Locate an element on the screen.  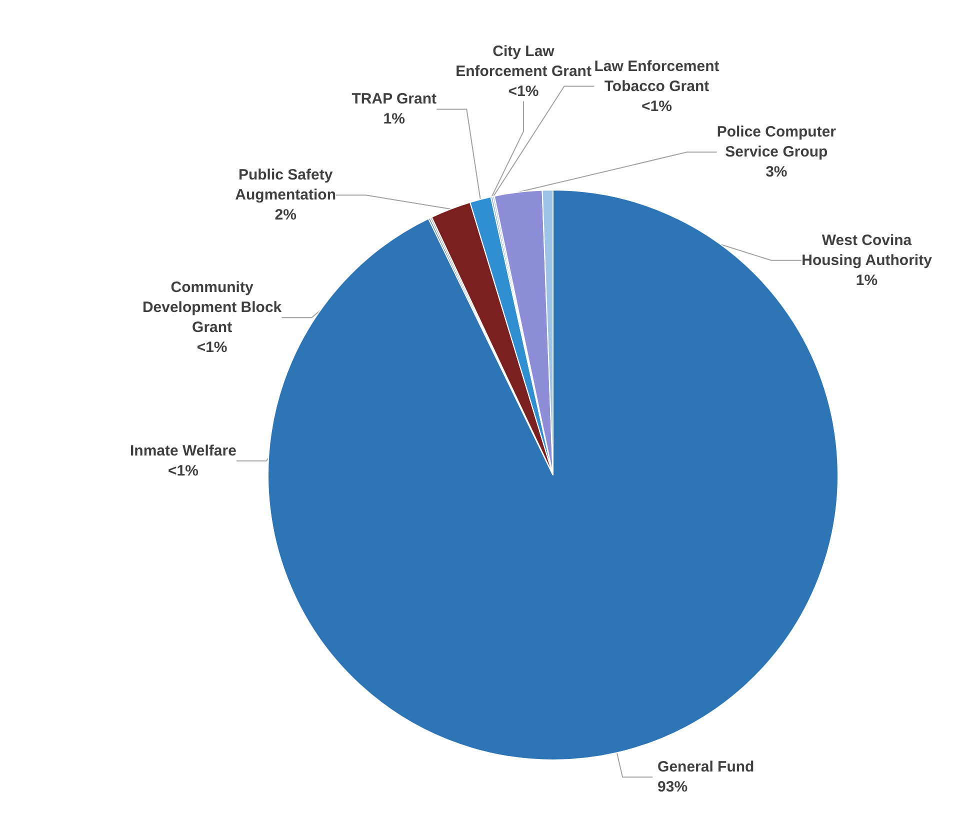
slice-label: West Covina Housing Authority is located at coordinates (867, 250).